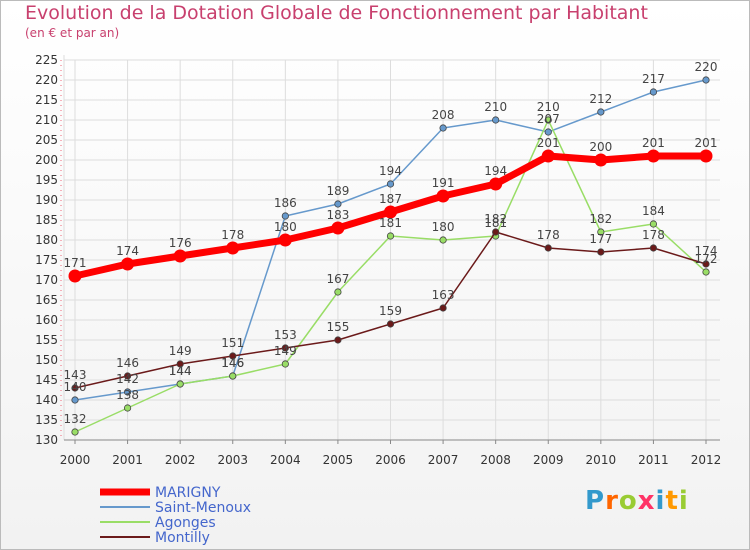 This screenshot has height=550, width=750. Describe the element at coordinates (337, 191) in the screenshot. I see `data-label: 189` at that location.